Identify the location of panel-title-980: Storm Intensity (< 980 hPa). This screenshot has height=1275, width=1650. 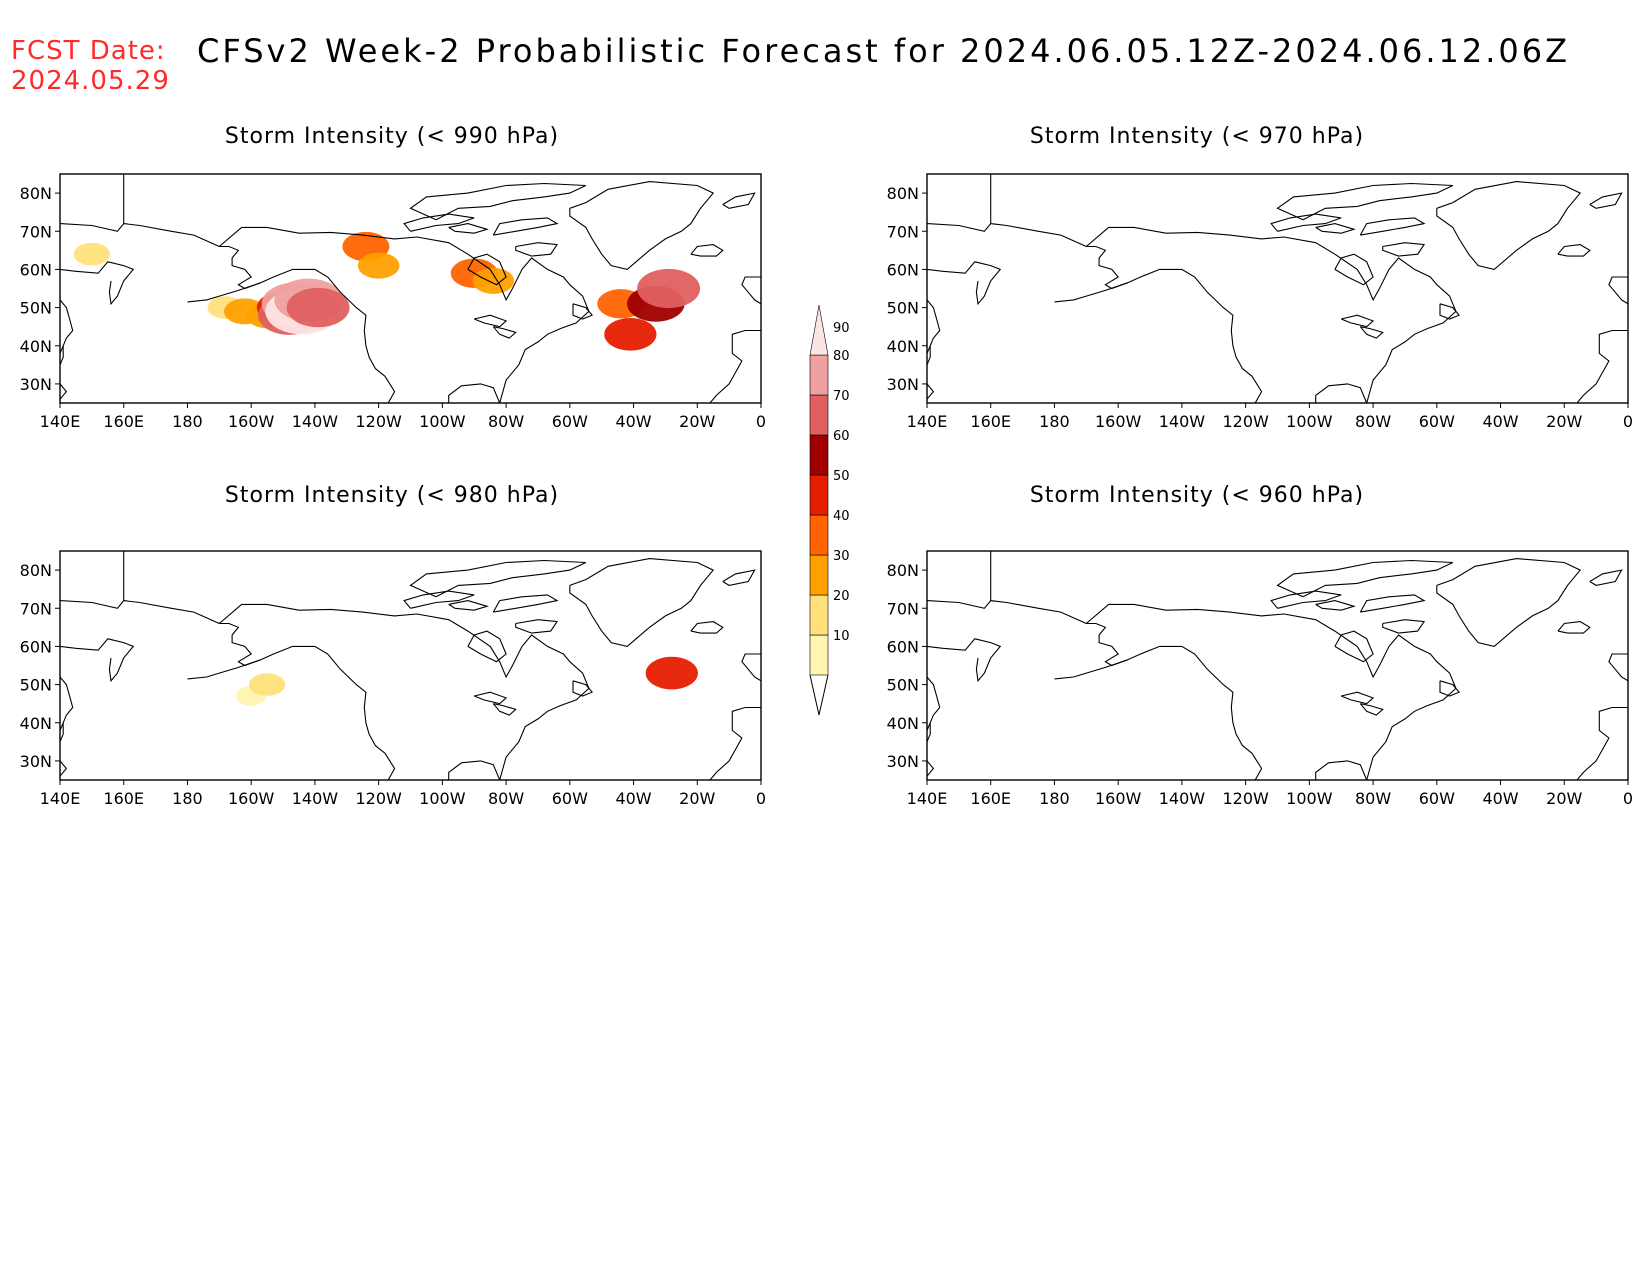
(392, 495).